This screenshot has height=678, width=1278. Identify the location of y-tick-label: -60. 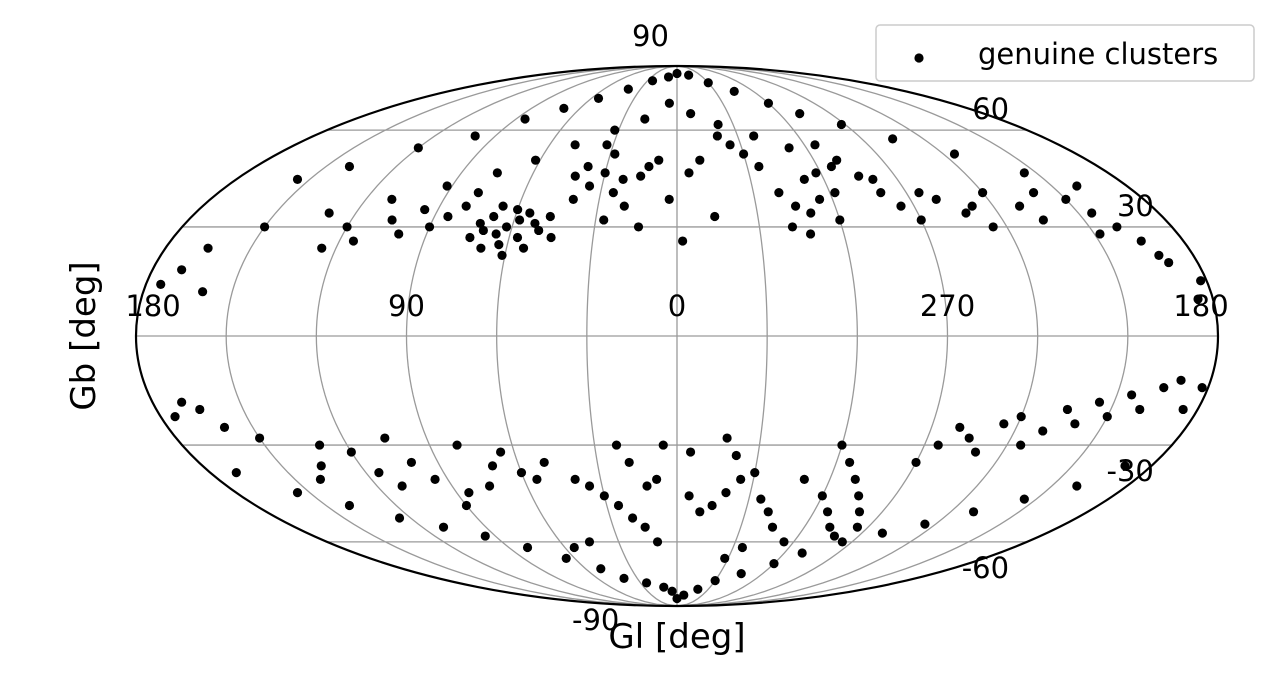
(985, 568).